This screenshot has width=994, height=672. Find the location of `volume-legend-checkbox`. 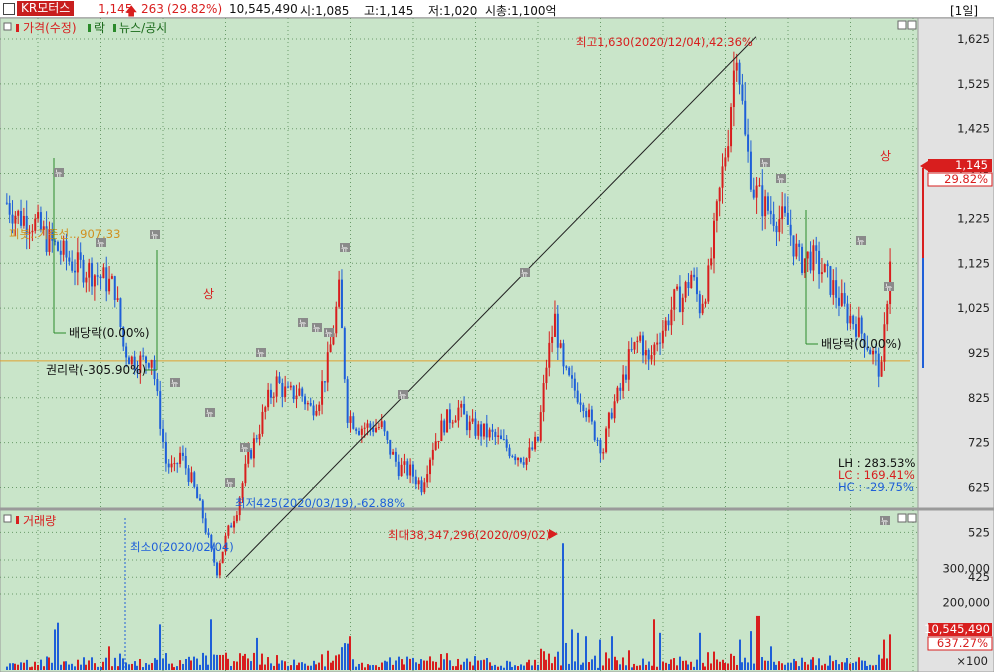

volume-legend-checkbox is located at coordinates (7, 518).